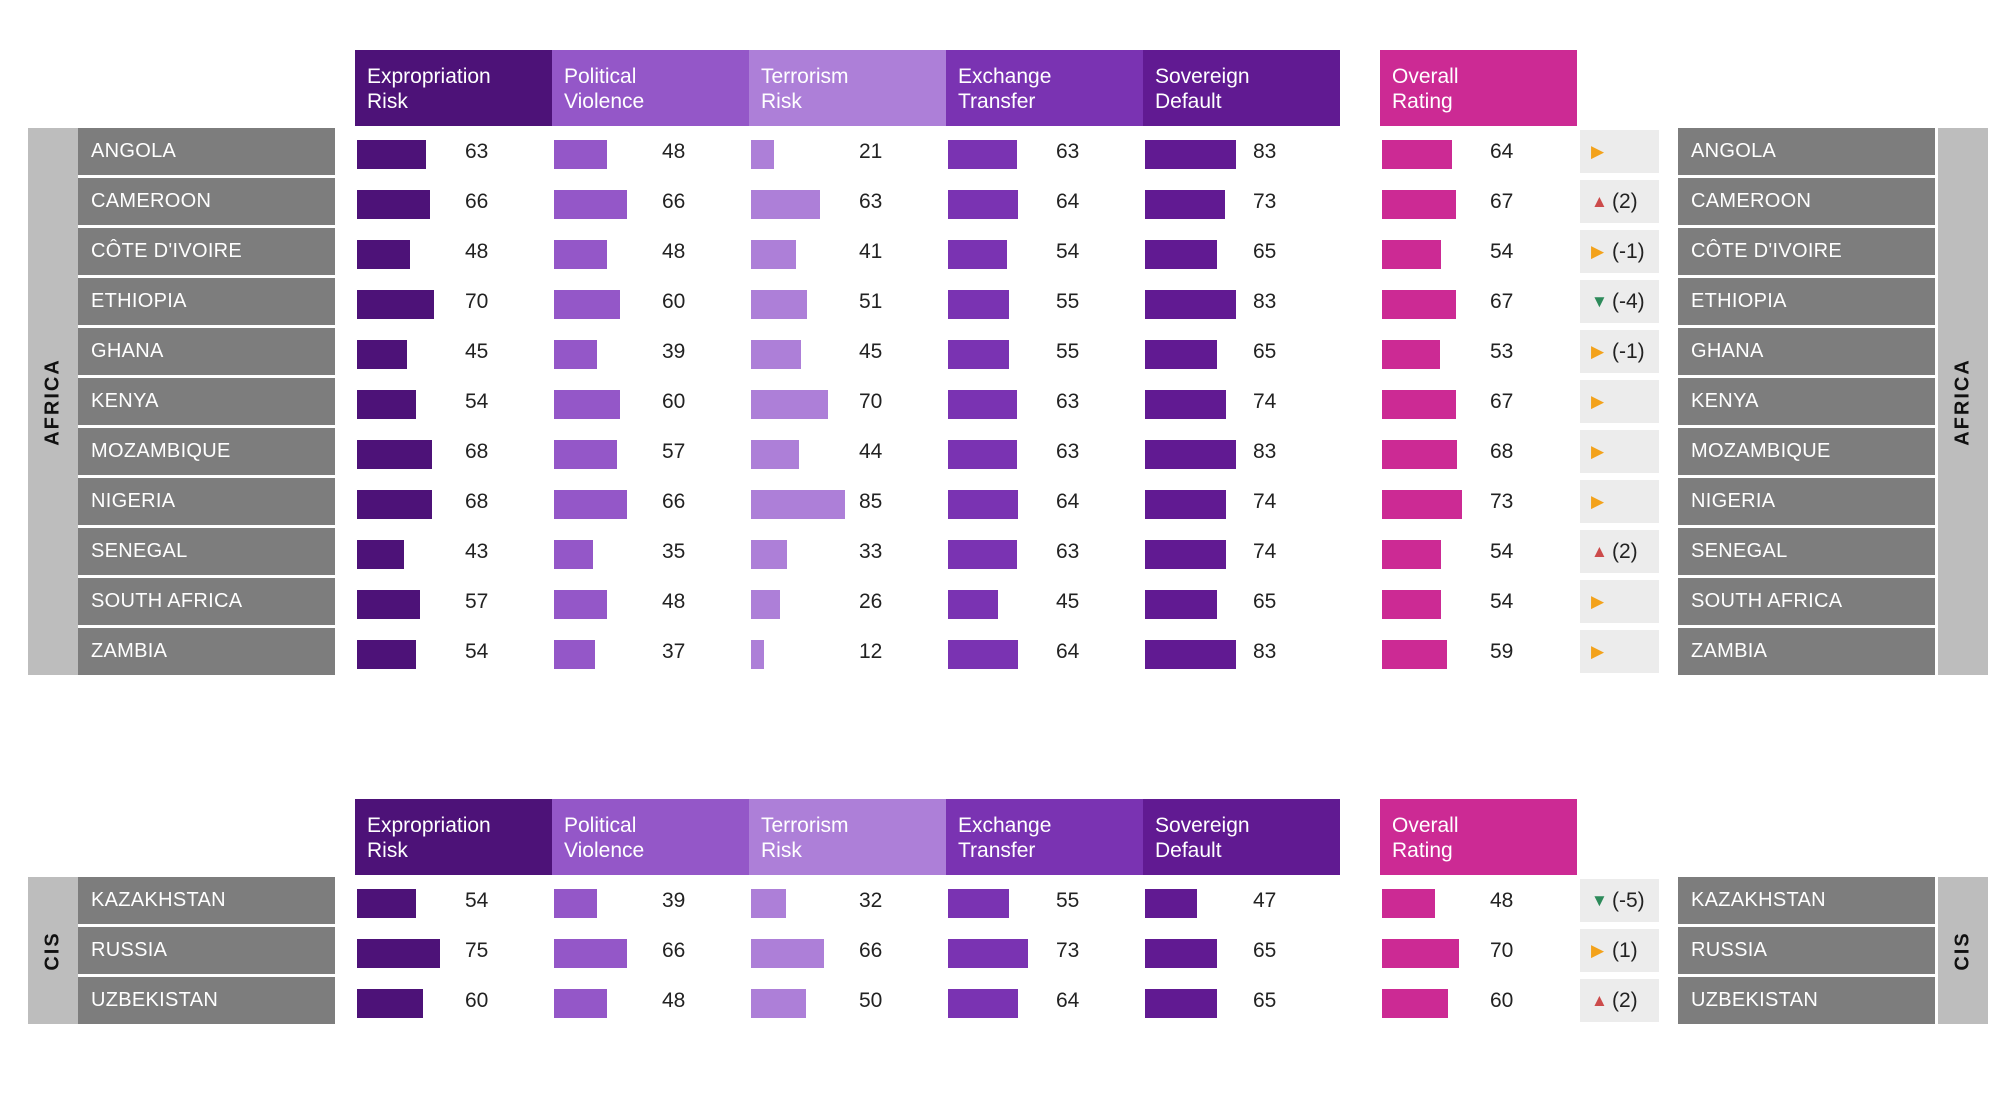 Image resolution: width=2000 pixels, height=1115 pixels. I want to click on value-label-terrorism: 50, so click(871, 1000).